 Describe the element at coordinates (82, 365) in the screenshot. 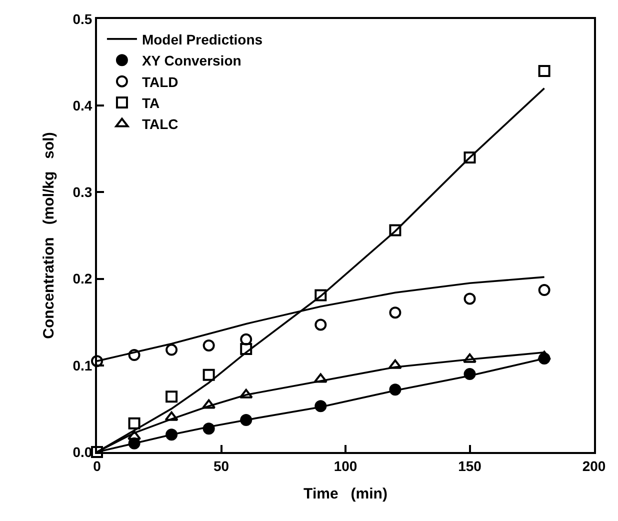

I see `y-tick-label: 0.1` at that location.